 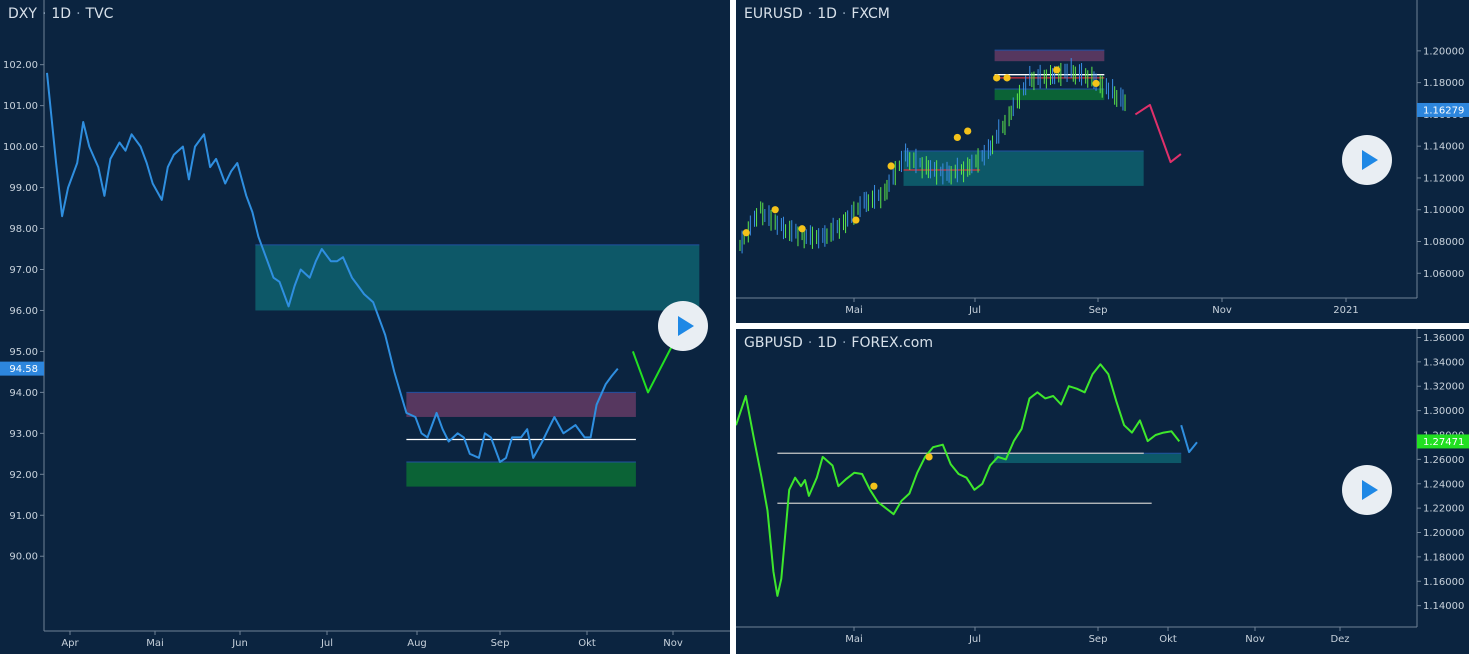 I want to click on eurusd-y-tick-label: 1.06000, so click(x=1443, y=274).